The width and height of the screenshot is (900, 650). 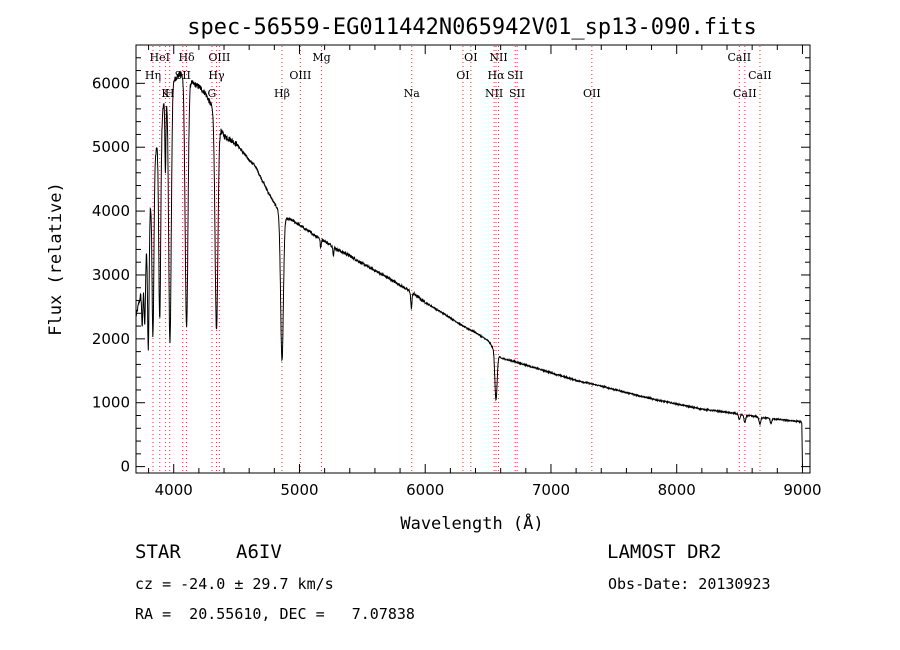 I want to click on line-marker-label: Hδ, so click(x=186, y=57).